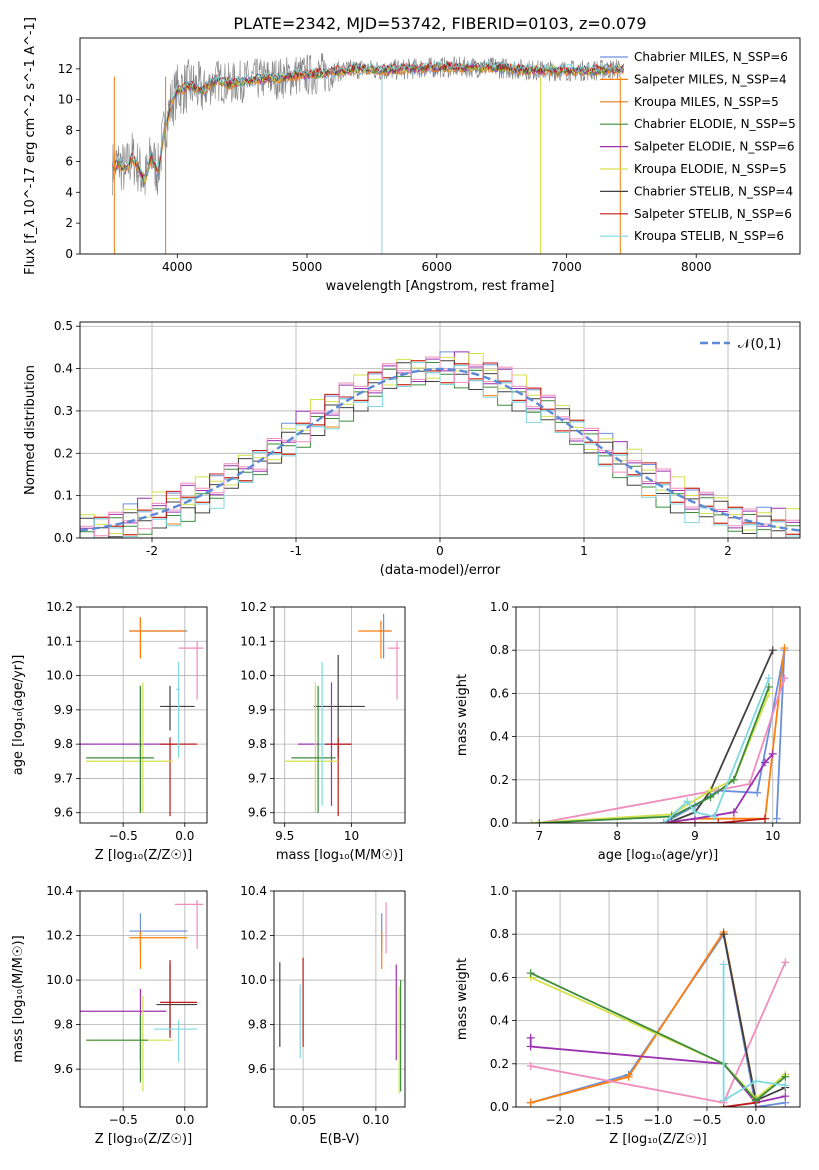 The height and width of the screenshot is (1170, 819). What do you see at coordinates (657, 1120) in the screenshot?
I see `x-tick-label: −1.0` at bounding box center [657, 1120].